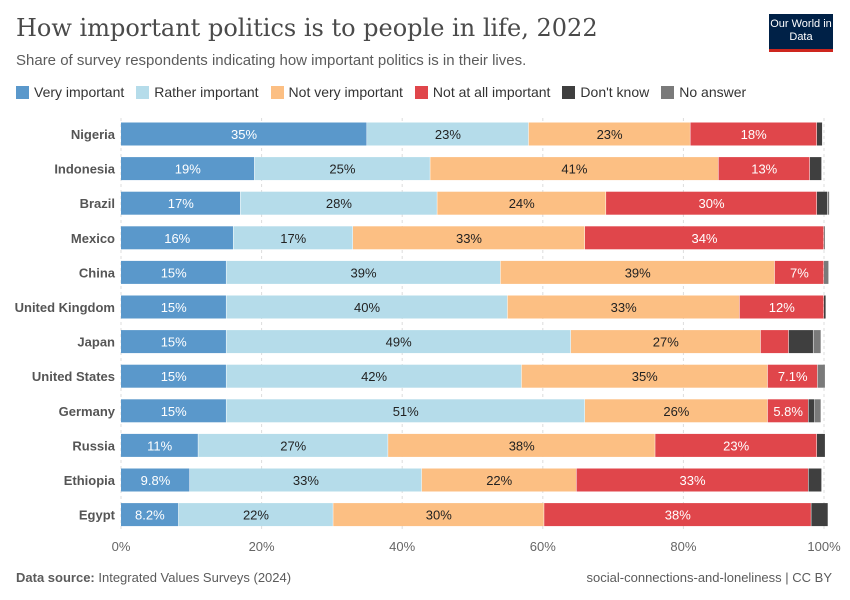 Image resolution: width=850 pixels, height=600 pixels. What do you see at coordinates (55, 577) in the screenshot?
I see `source-label: Data source:` at bounding box center [55, 577].